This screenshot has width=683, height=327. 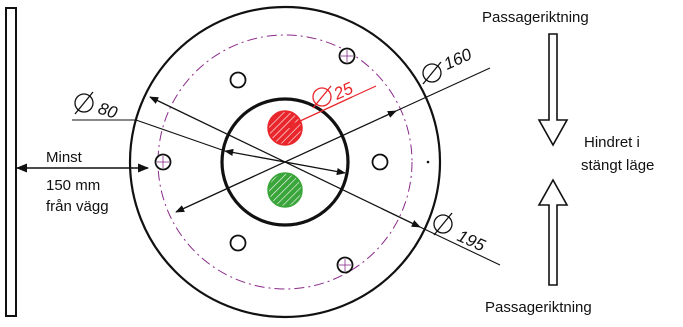 What do you see at coordinates (553, 90) in the screenshot?
I see `arrow-down-icon` at bounding box center [553, 90].